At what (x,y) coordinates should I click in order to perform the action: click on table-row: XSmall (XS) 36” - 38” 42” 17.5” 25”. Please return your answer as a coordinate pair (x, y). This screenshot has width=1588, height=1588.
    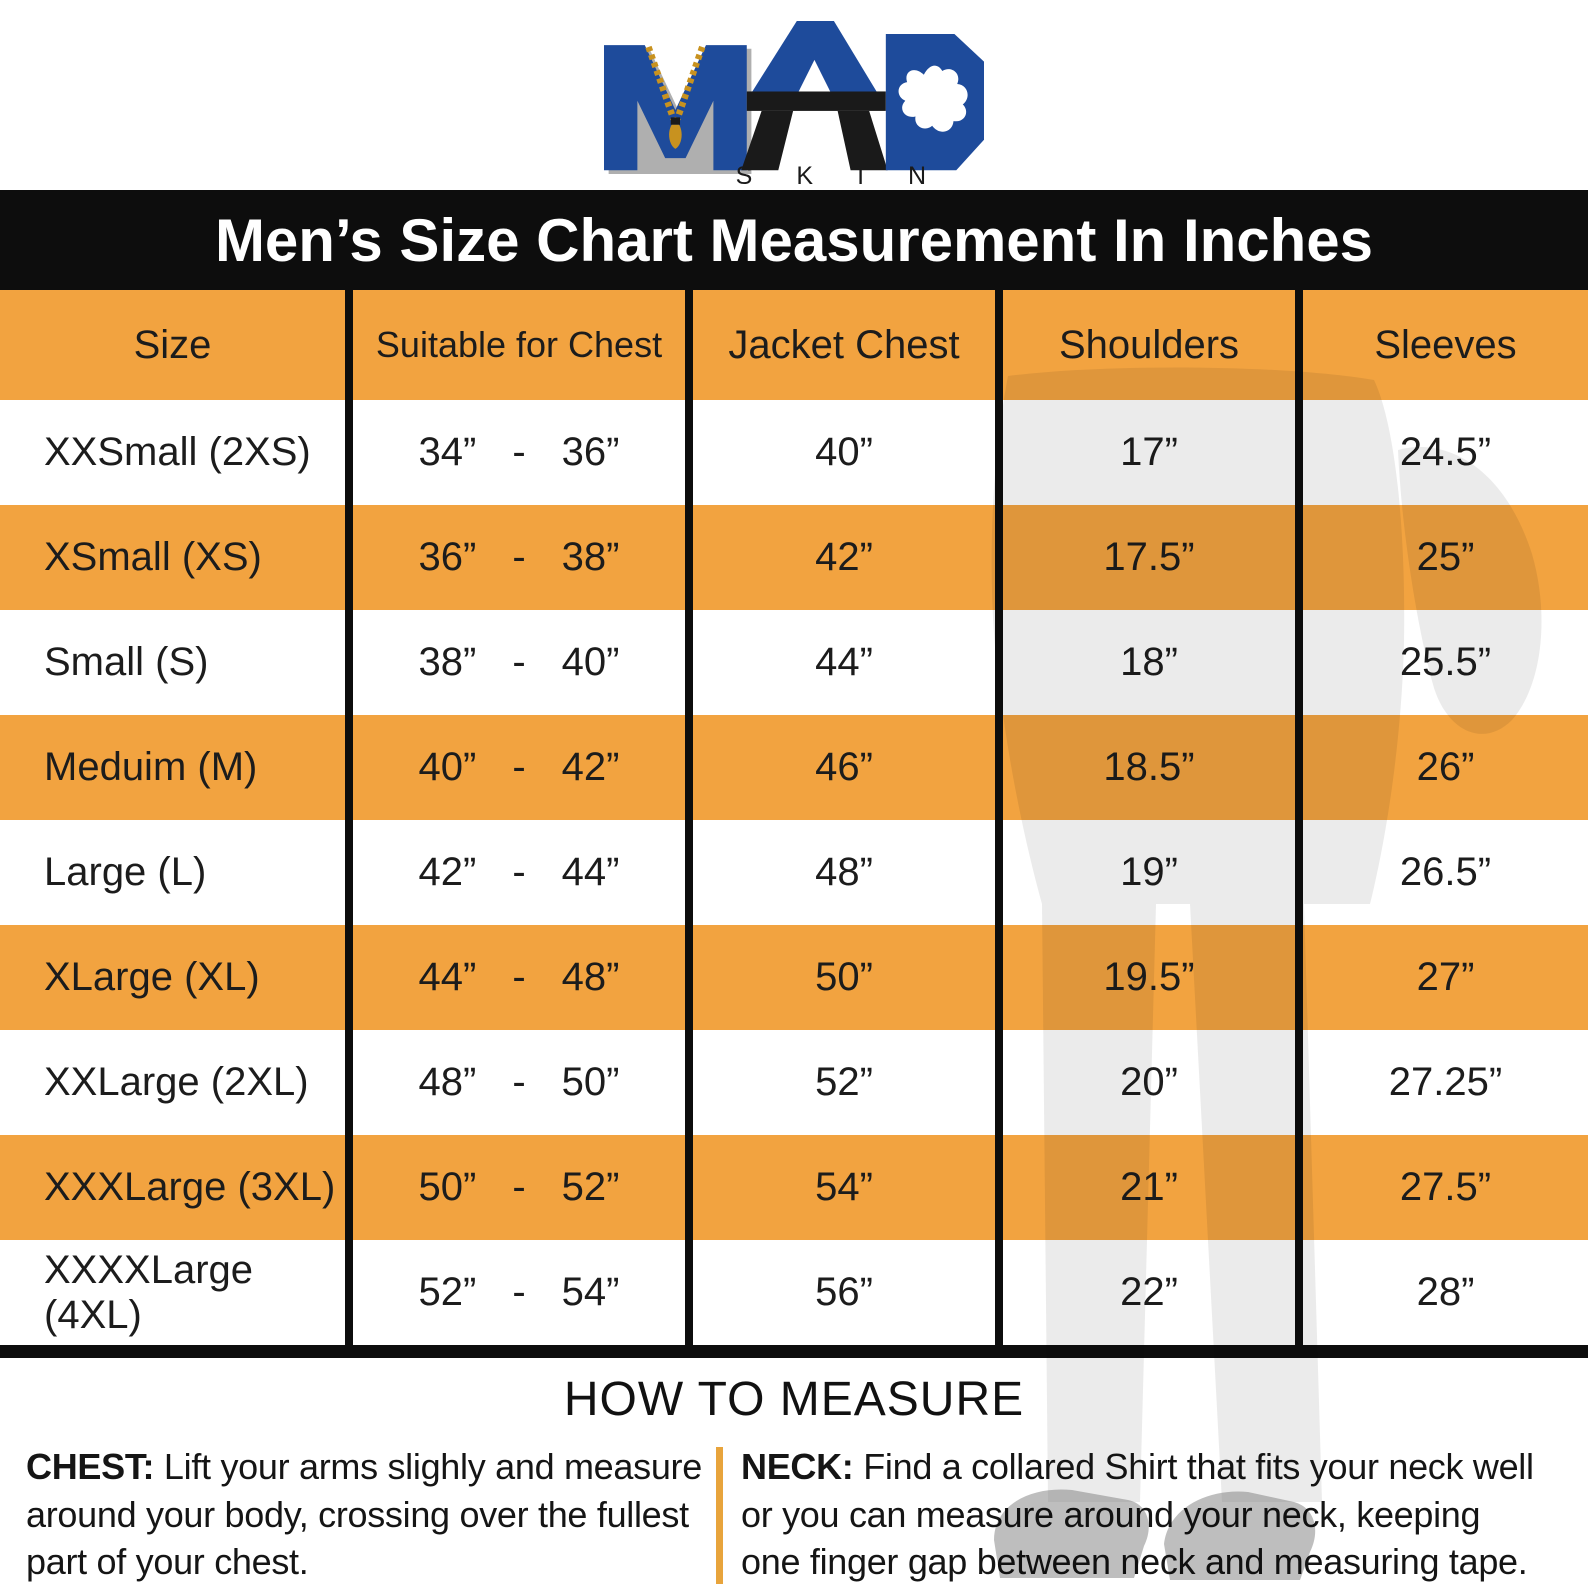
    Looking at the image, I should click on (794, 557).